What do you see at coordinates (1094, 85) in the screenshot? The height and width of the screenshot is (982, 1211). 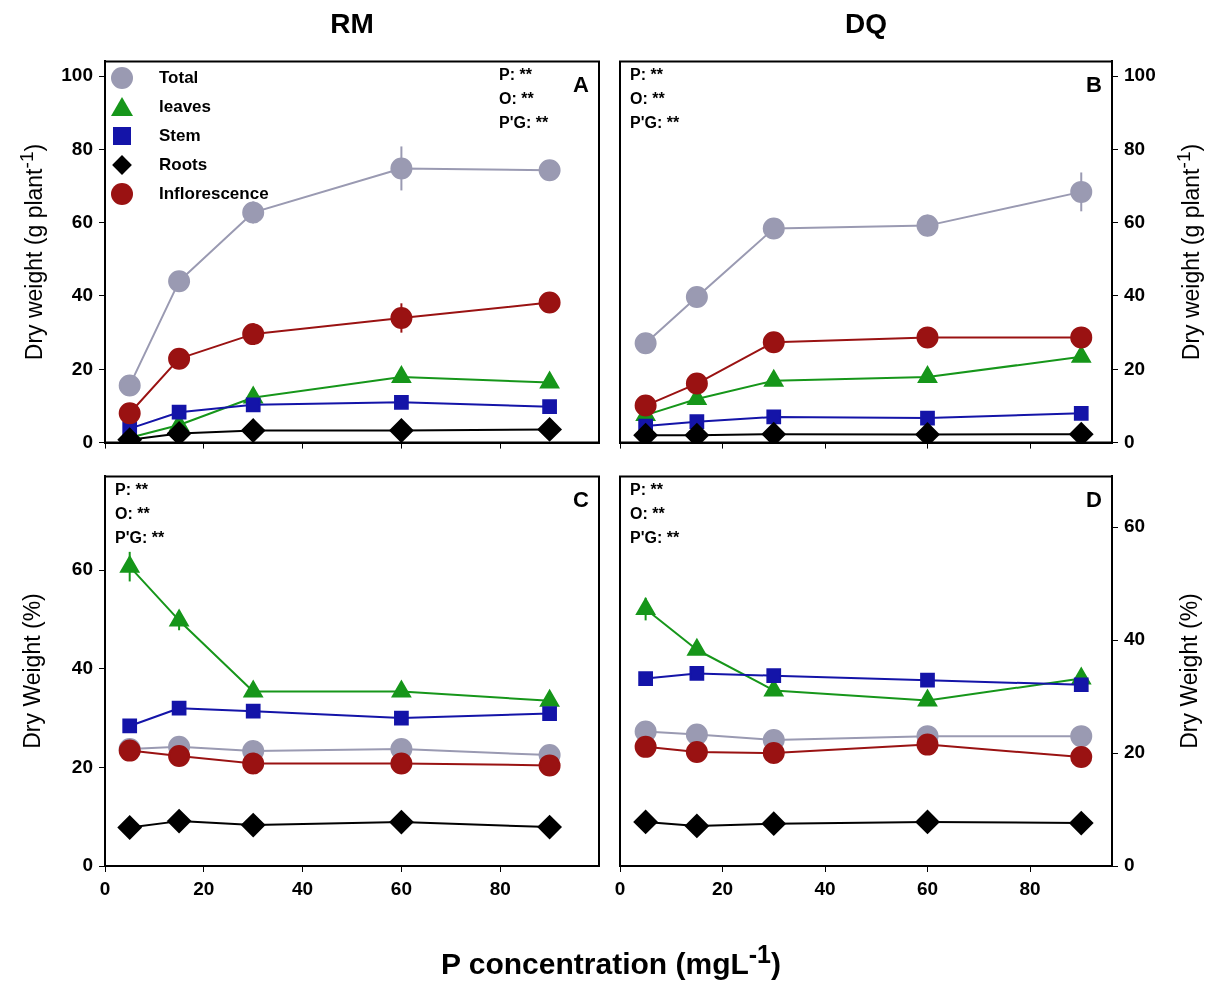 I see `annotation: B` at bounding box center [1094, 85].